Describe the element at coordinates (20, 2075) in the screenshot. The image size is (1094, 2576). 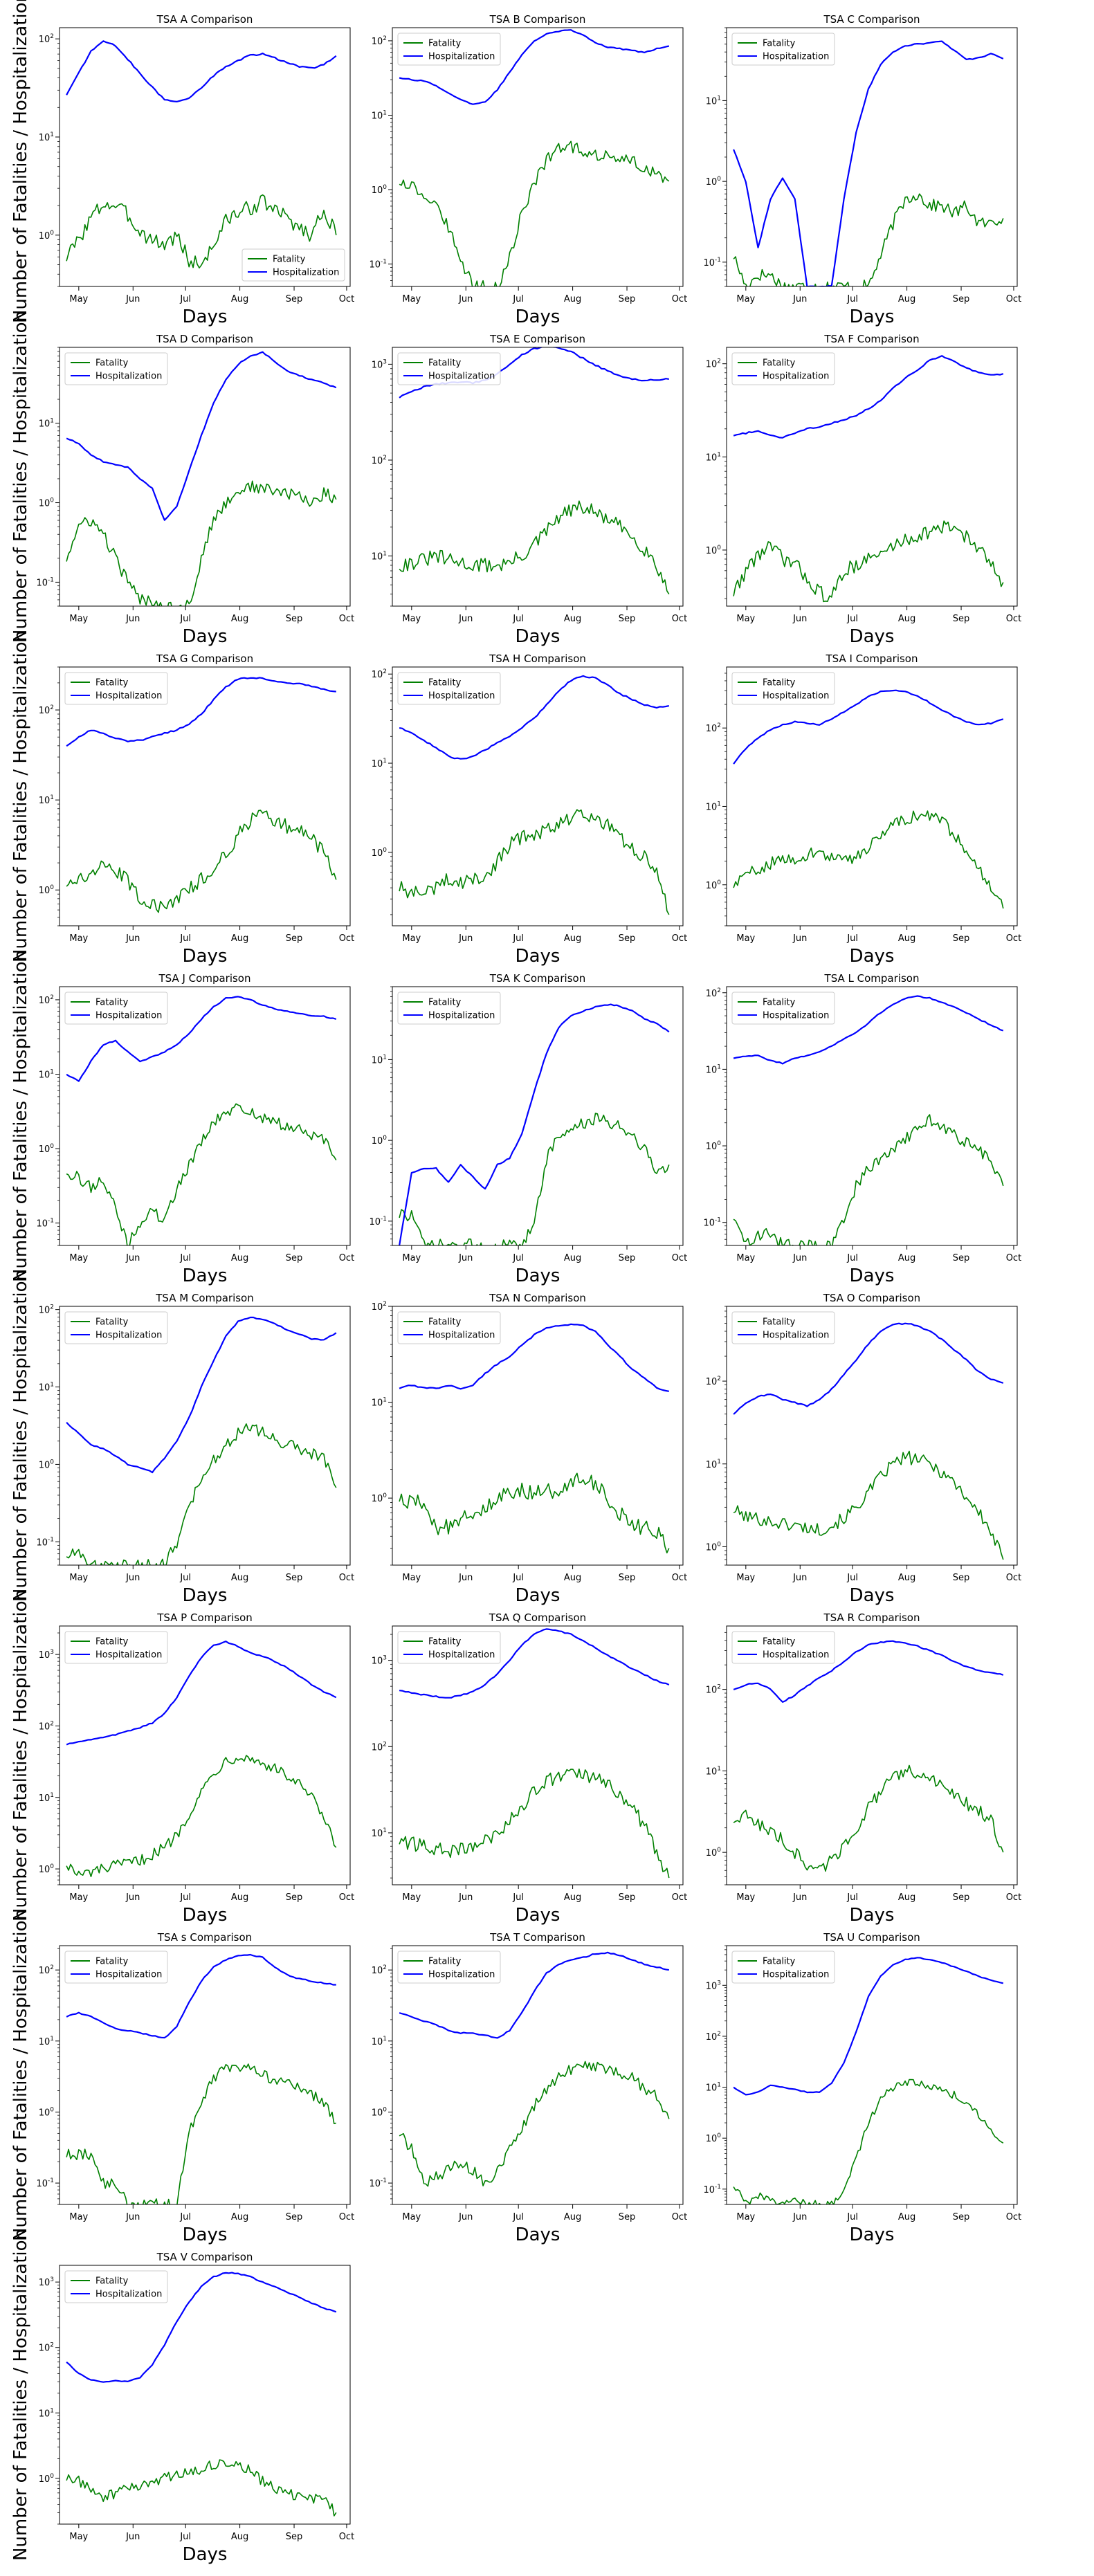
I see `y-axis-label: Number of Fatalities / Hospitalization` at that location.